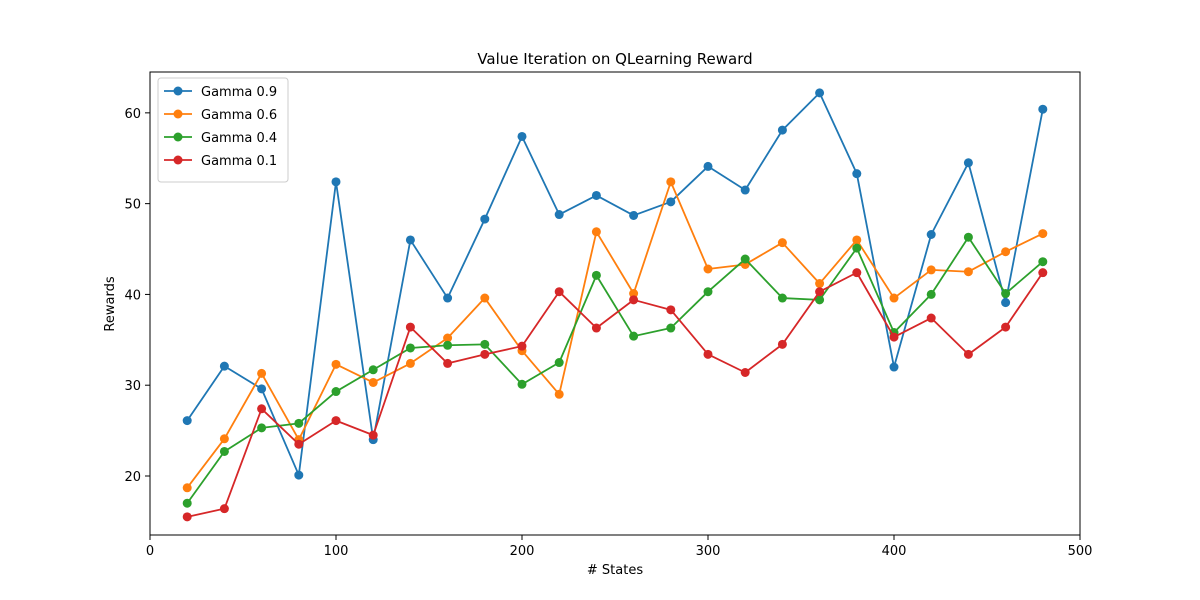 This screenshot has width=1200, height=600. I want to click on legend-label: Gamma 0.6, so click(239, 115).